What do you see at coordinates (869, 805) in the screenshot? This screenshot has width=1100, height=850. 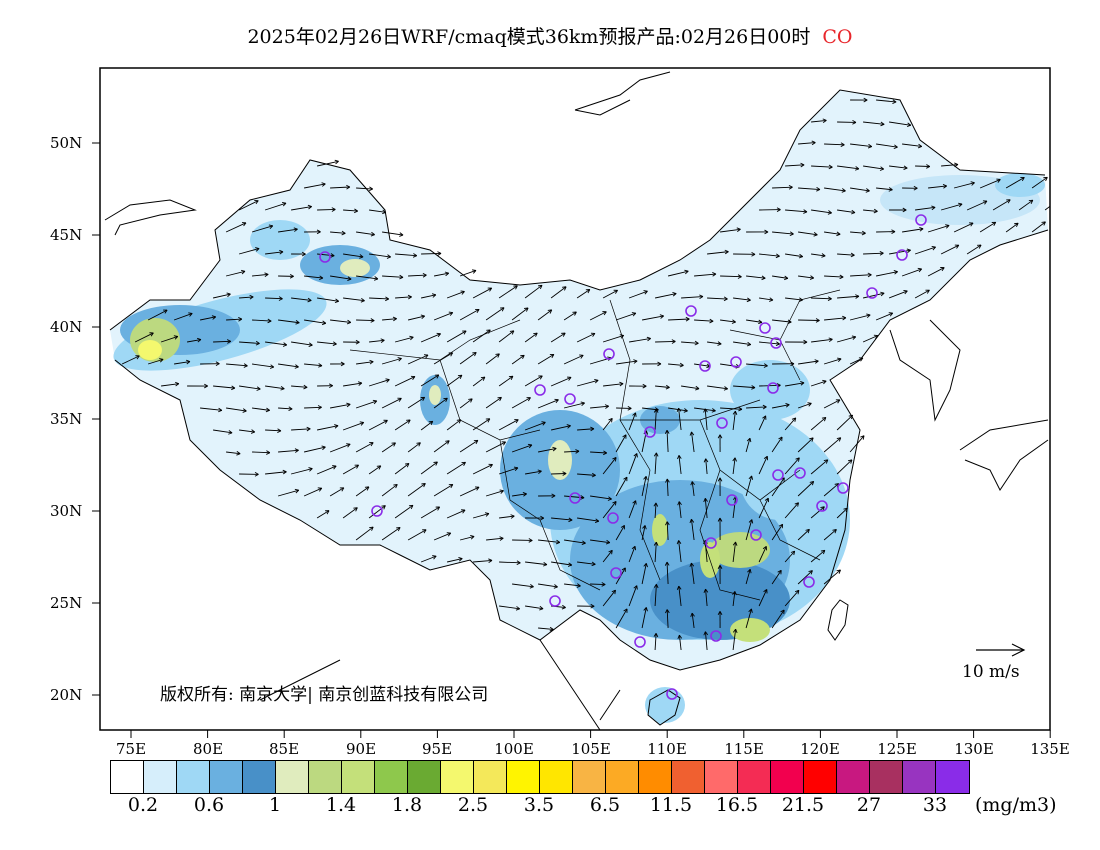 I see `legend-label: 27` at bounding box center [869, 805].